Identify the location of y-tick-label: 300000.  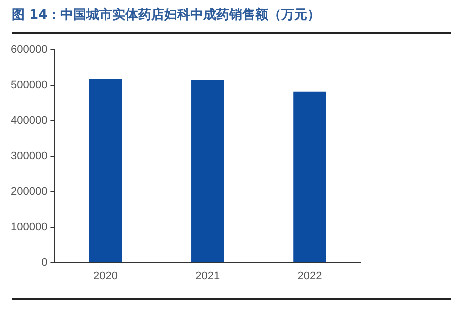
(29, 156).